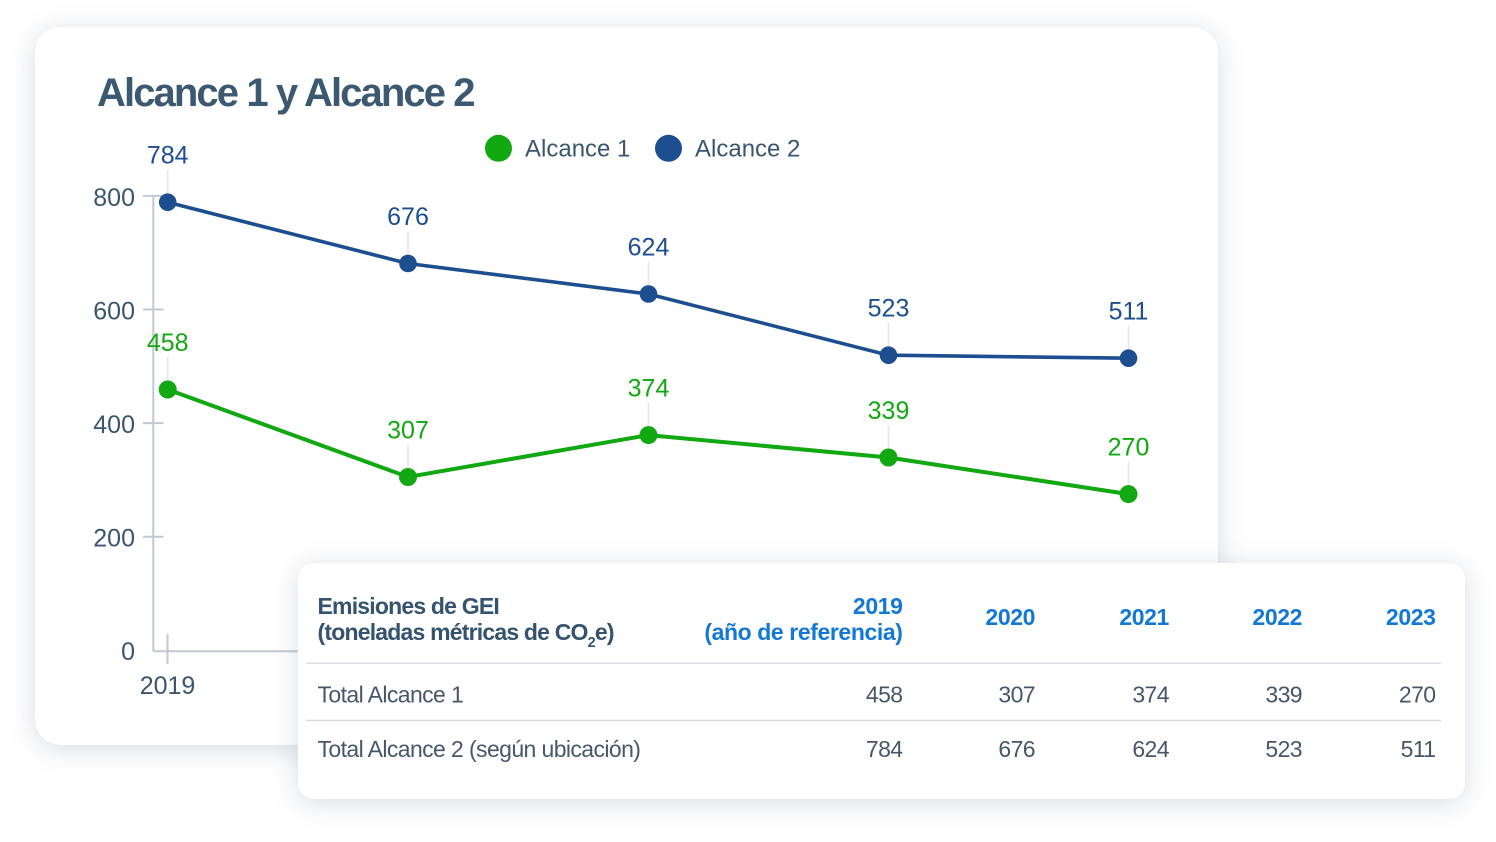 The image size is (1496, 842). What do you see at coordinates (391, 695) in the screenshot?
I see `svg-text: Total Alcance 1` at bounding box center [391, 695].